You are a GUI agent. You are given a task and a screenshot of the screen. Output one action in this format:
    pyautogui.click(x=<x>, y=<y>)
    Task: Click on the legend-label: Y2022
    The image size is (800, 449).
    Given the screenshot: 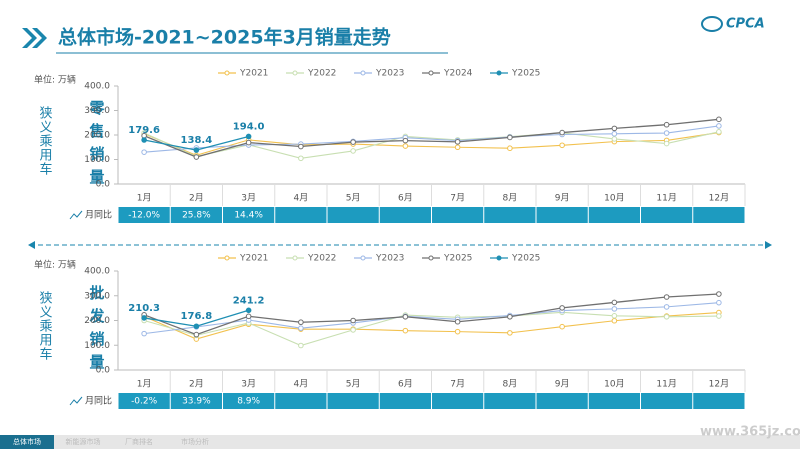 What is the action you would take?
    pyautogui.click(x=321, y=259)
    